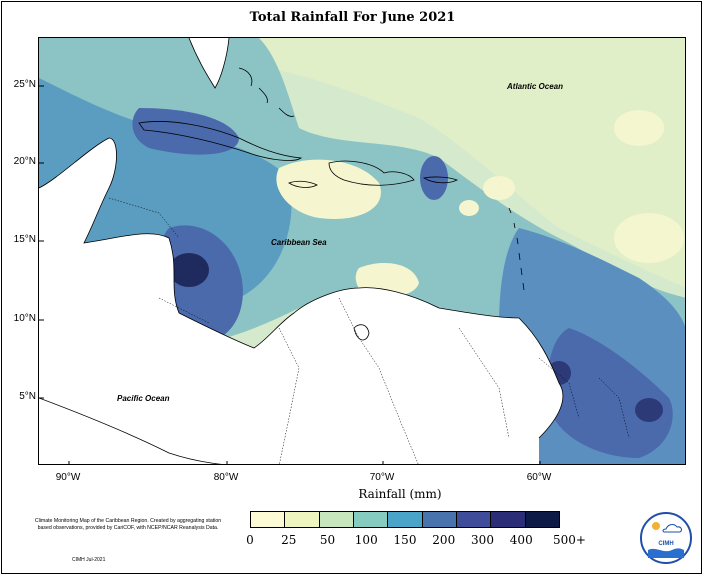  What do you see at coordinates (89, 560) in the screenshot?
I see `credits-date: CIMH Jul-2021` at bounding box center [89, 560].